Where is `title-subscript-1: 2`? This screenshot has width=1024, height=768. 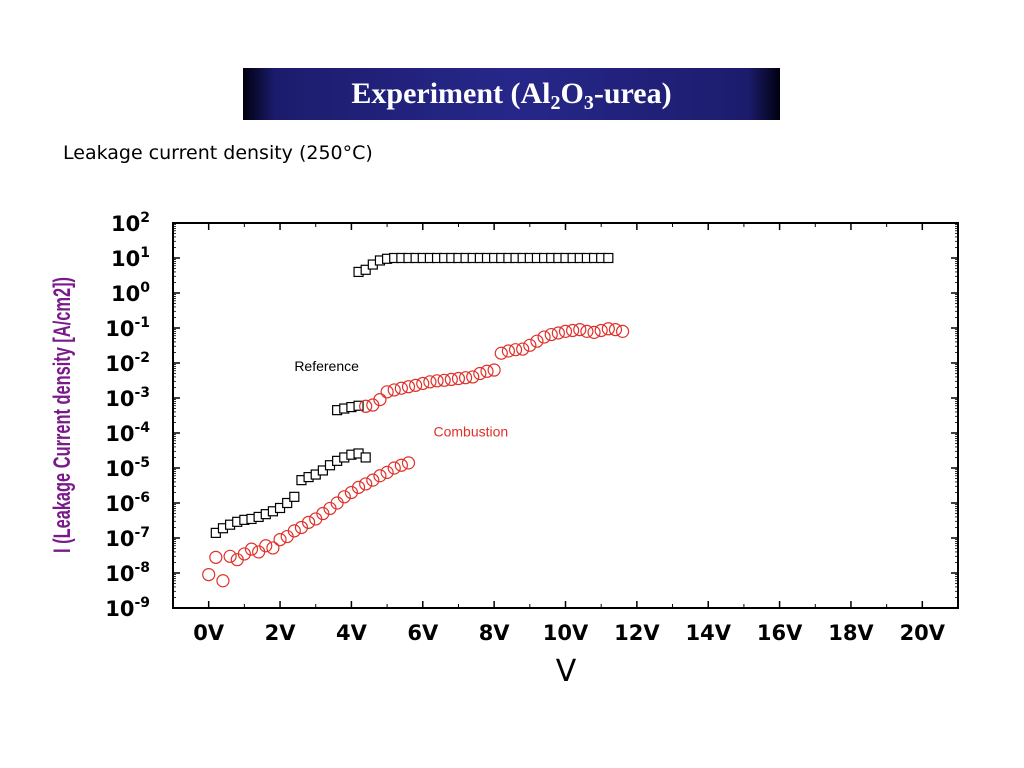
title-subscript-1: 2 is located at coordinates (555, 103).